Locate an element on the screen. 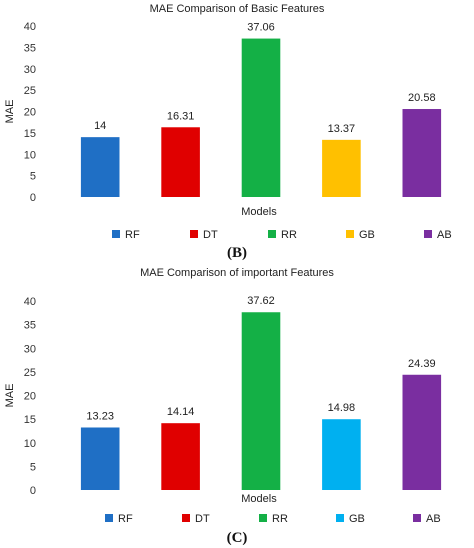  data-label-rf: 14 is located at coordinates (100, 126).